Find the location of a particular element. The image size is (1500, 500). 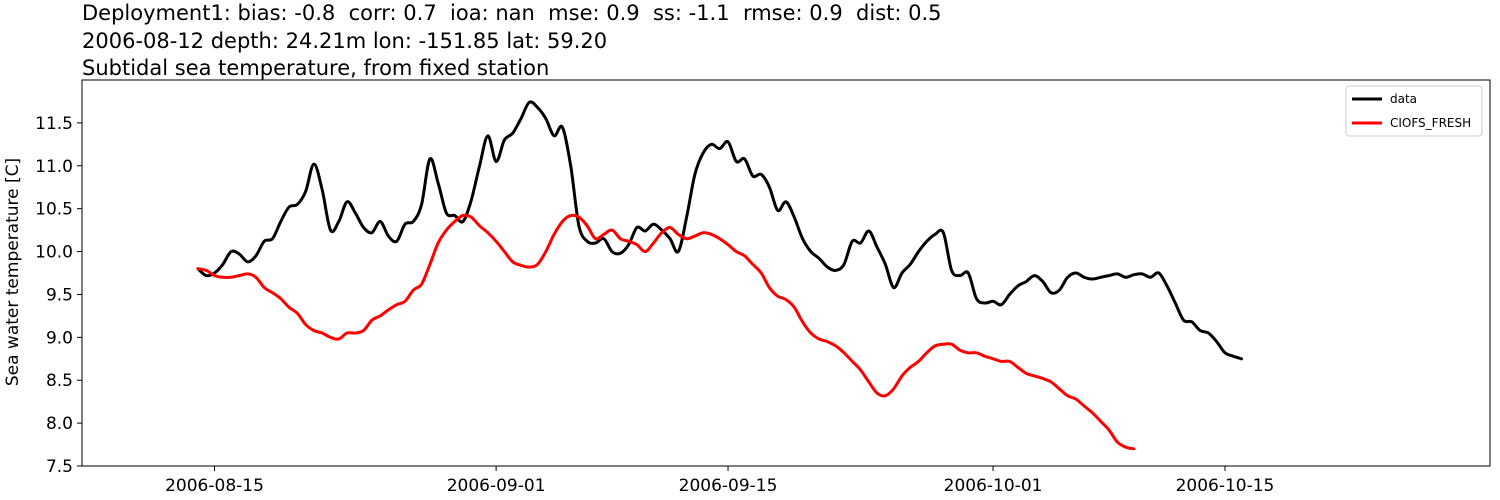

y-tick-label: 11.5 is located at coordinates (54, 124).